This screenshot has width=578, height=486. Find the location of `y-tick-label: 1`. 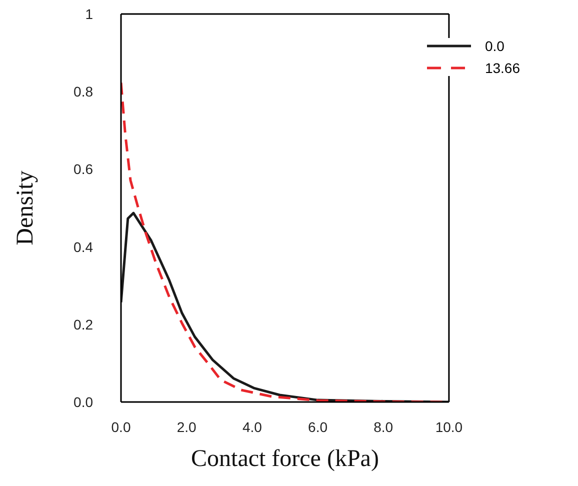

y-tick-label: 1 is located at coordinates (89, 14).